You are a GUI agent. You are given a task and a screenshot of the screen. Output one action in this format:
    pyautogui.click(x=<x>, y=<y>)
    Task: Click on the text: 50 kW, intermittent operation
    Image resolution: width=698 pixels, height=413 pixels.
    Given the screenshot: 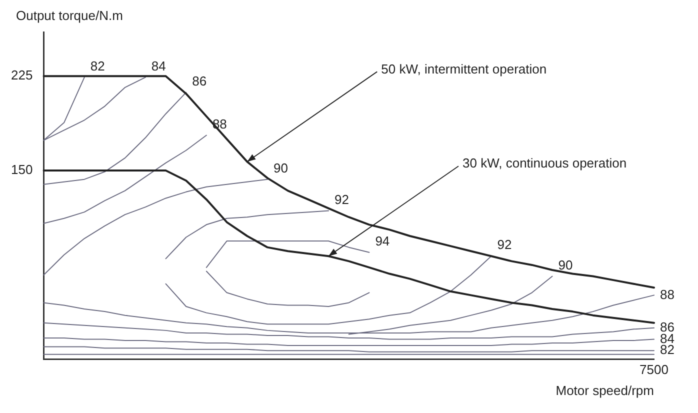 What is the action you would take?
    pyautogui.click(x=464, y=68)
    